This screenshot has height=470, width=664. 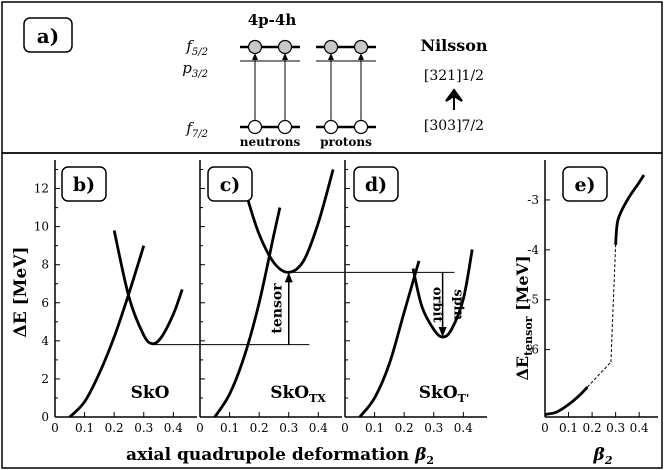 I want to click on y-tick-label: 8, so click(x=45, y=265).